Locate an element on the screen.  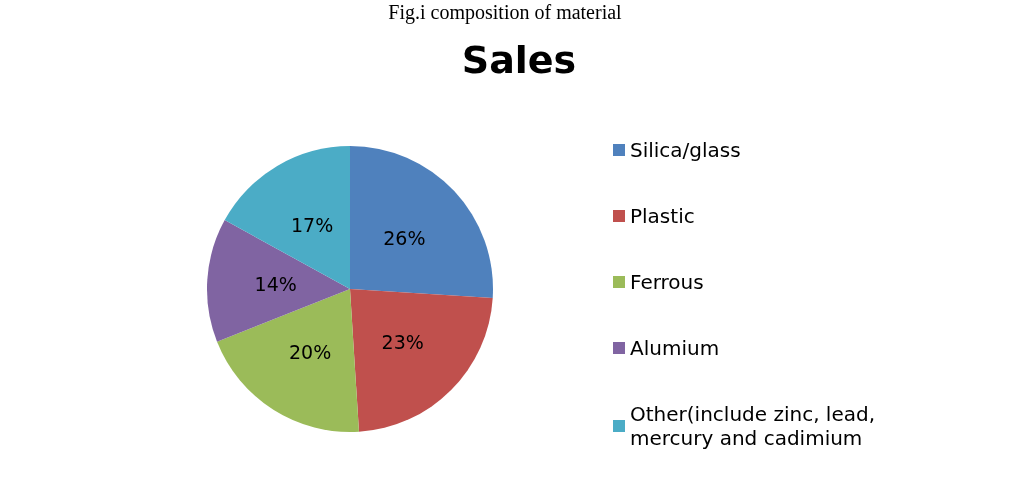
legend-label: Alumium is located at coordinates (675, 348).